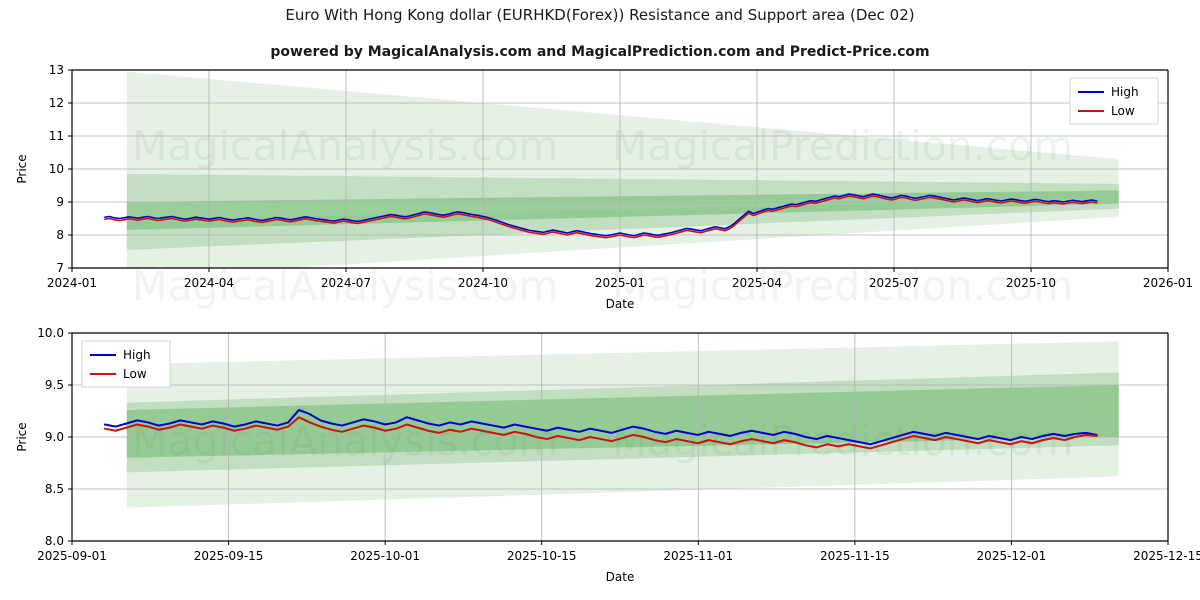 The height and width of the screenshot is (600, 1200). What do you see at coordinates (54, 437) in the screenshot?
I see `y-tick-label: 9.0` at bounding box center [54, 437].